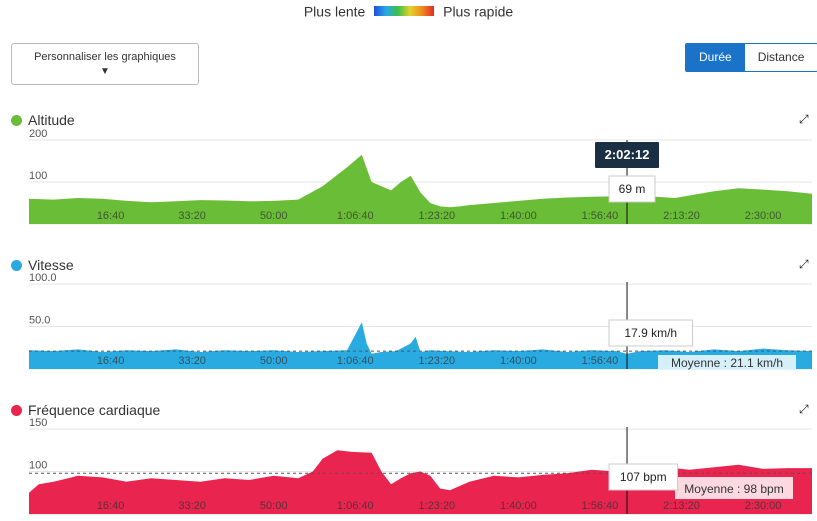  Describe the element at coordinates (105, 71) in the screenshot. I see `chevron-down-icon: ▼` at that location.